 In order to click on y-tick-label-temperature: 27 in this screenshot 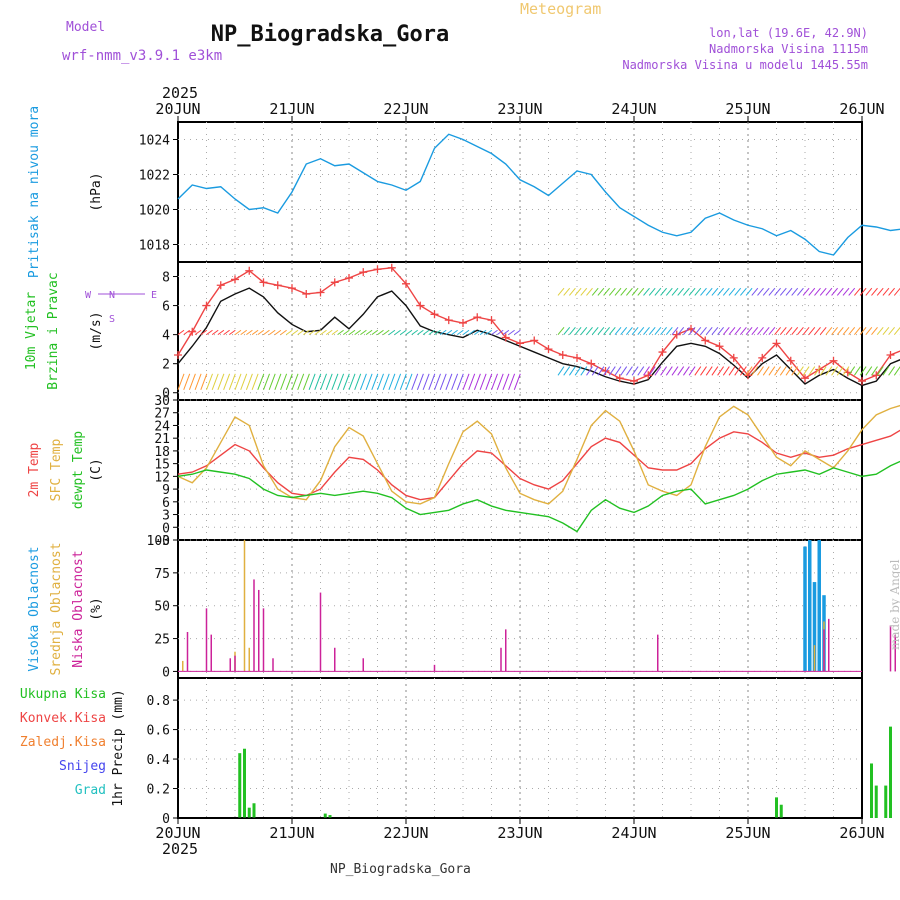, I will do `click(162, 414)`.